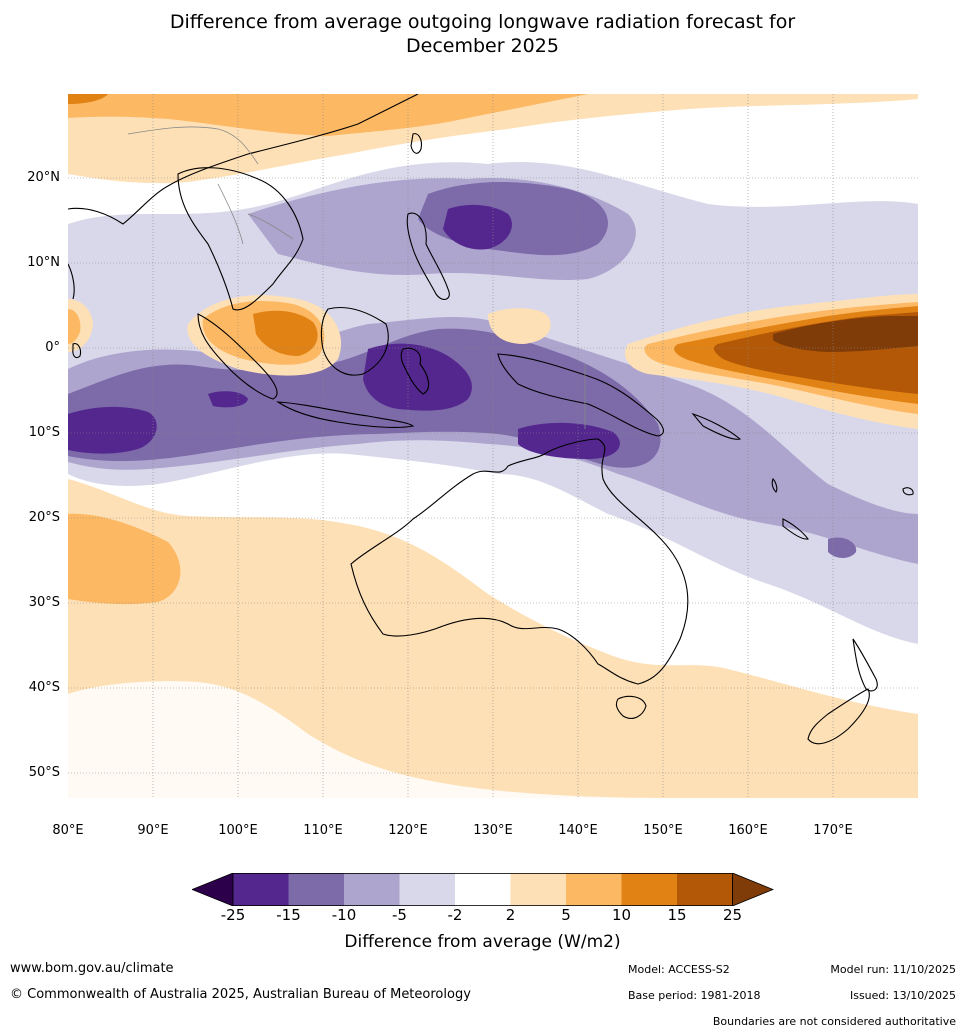 The image size is (965, 1035). What do you see at coordinates (408, 830) in the screenshot?
I see `lon-label-120e: 120°E` at bounding box center [408, 830].